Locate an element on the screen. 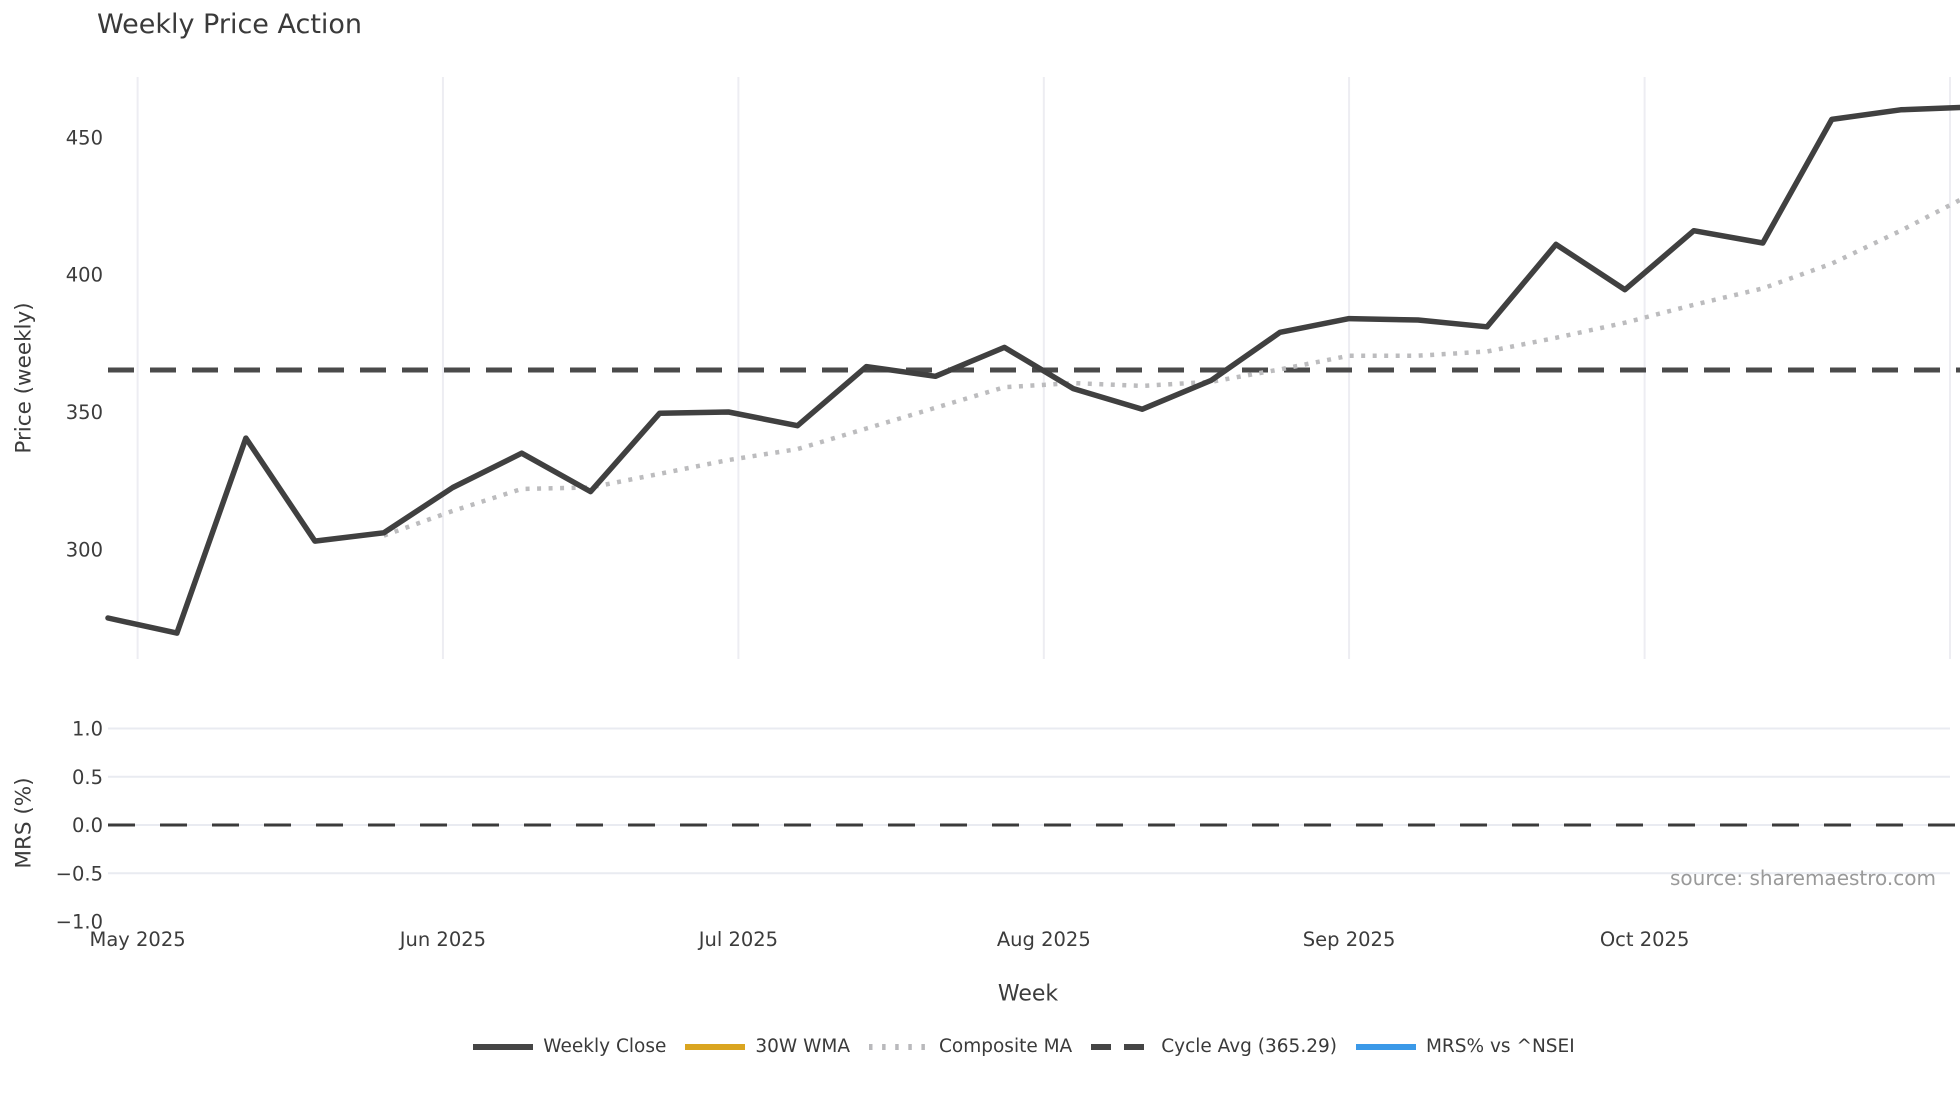 This screenshot has height=1102, width=1960. mrs-axis-label: MRS (%) is located at coordinates (24, 823).